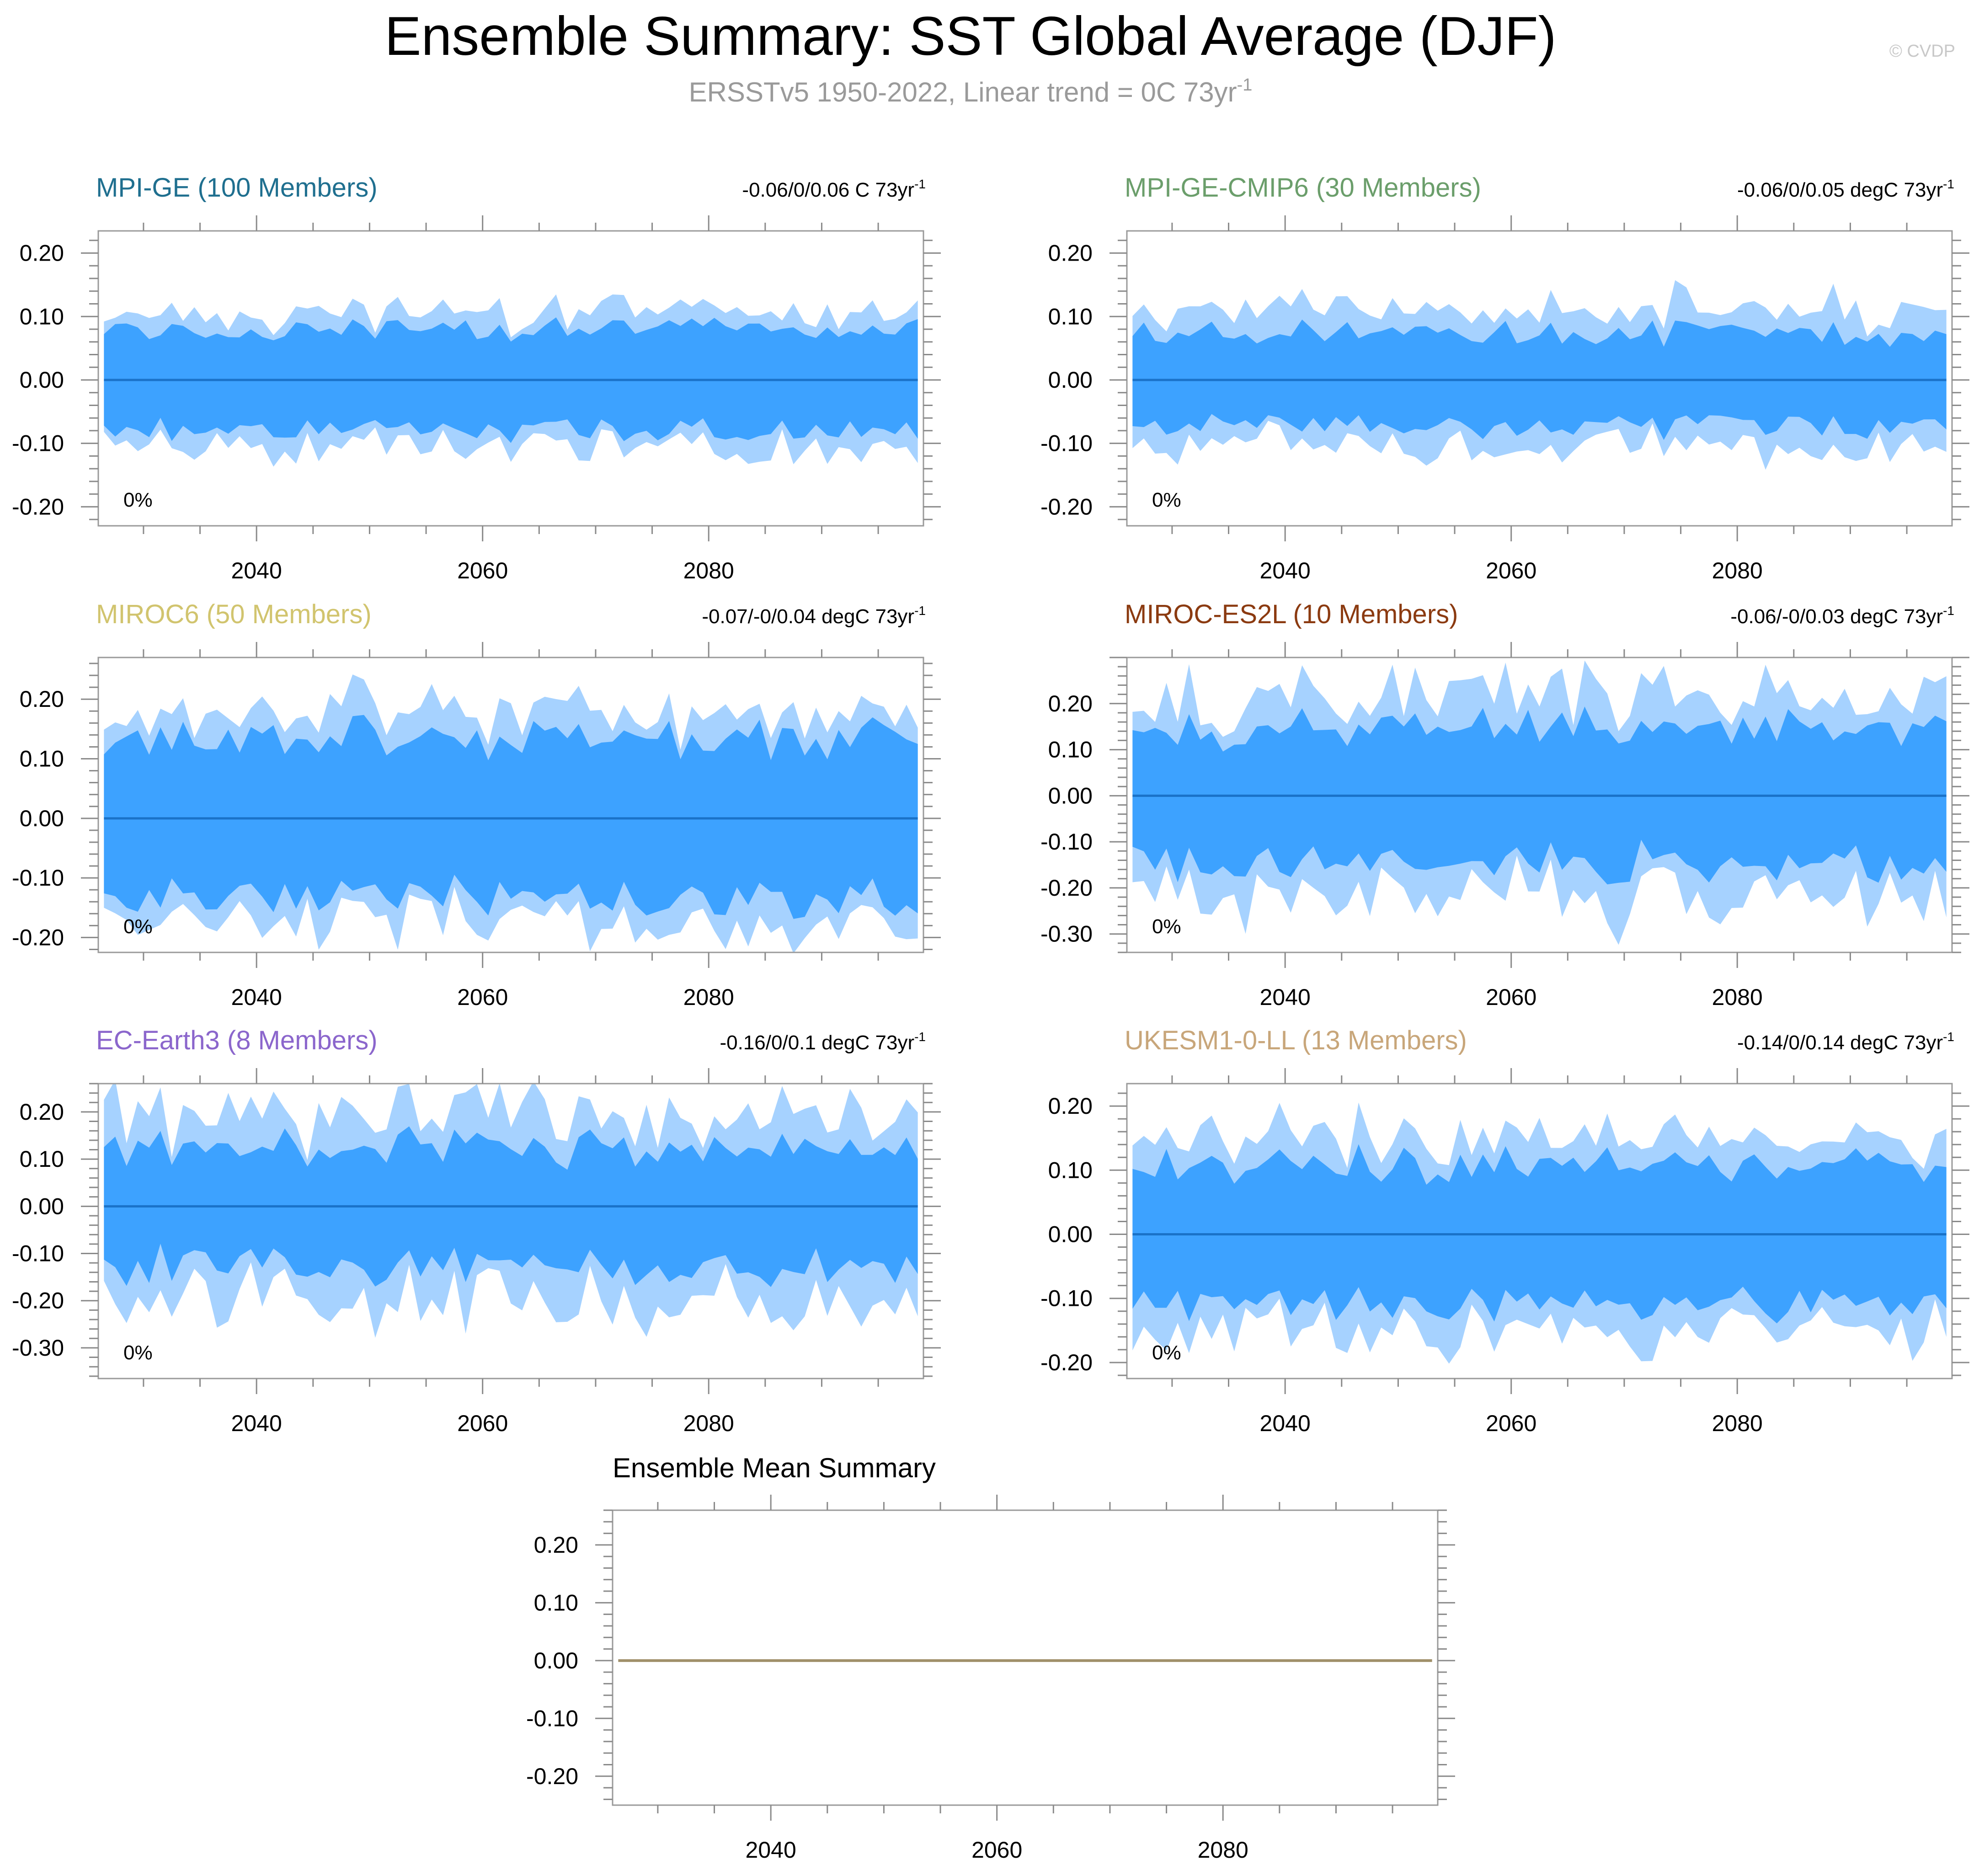 Image resolution: width=1979 pixels, height=1876 pixels. Describe the element at coordinates (808, 616) in the screenshot. I see `trend-value: -0.07/-0/0.04 degC 73yr` at that location.